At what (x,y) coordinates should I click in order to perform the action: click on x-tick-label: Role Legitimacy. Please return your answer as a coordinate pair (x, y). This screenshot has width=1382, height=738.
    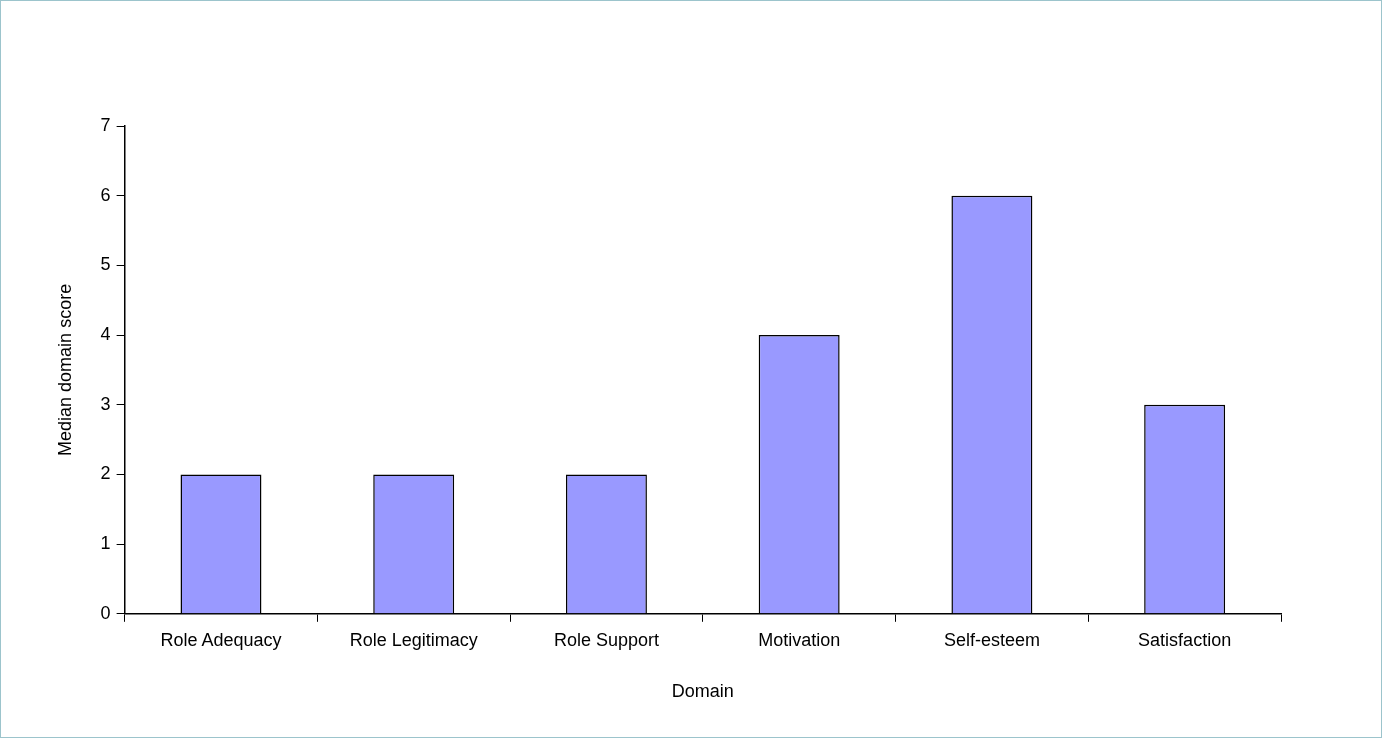
    Looking at the image, I should click on (413, 639).